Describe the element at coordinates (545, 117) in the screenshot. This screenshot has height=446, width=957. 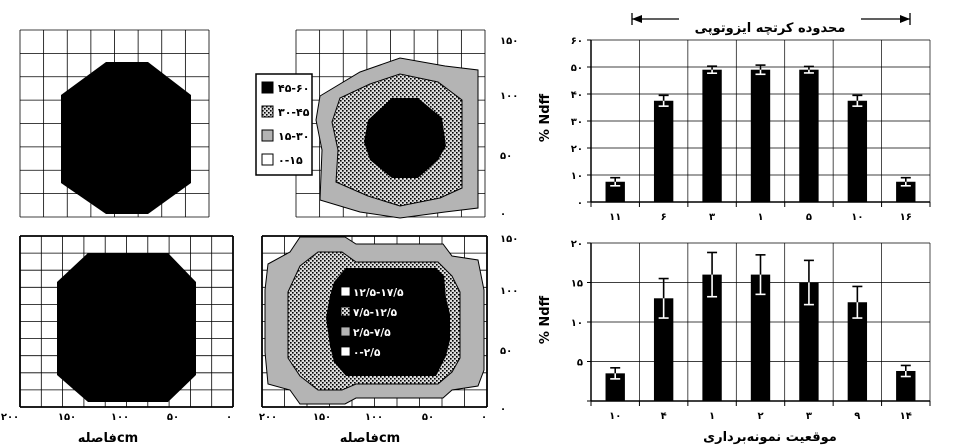
I see `chart-top-ylabel: % Ndff` at that location.